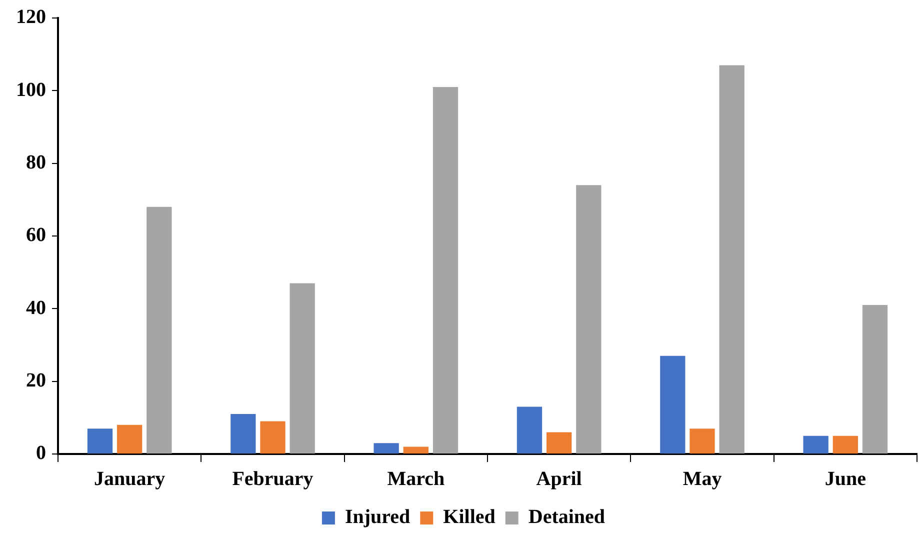  I want to click on legend-label: Injured, so click(377, 517).